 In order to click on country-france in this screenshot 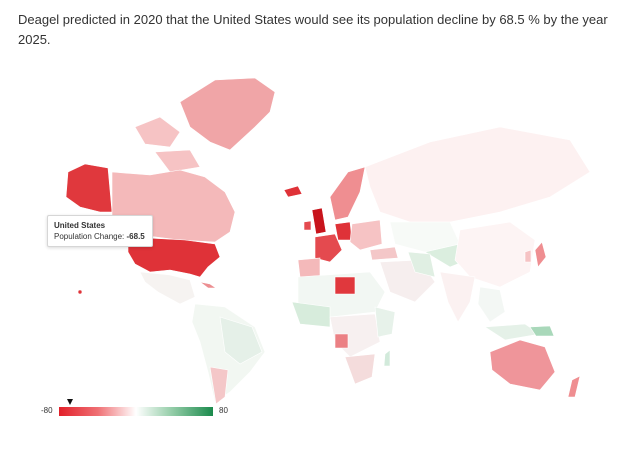, I will do `click(328, 248)`.